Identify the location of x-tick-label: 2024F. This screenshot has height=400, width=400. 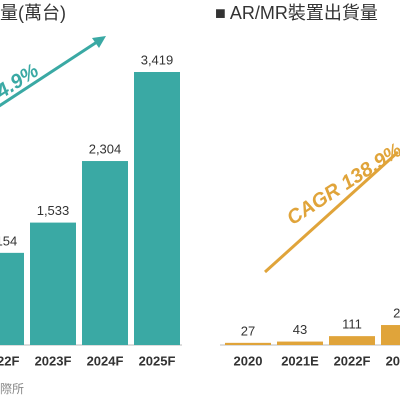
(105, 360).